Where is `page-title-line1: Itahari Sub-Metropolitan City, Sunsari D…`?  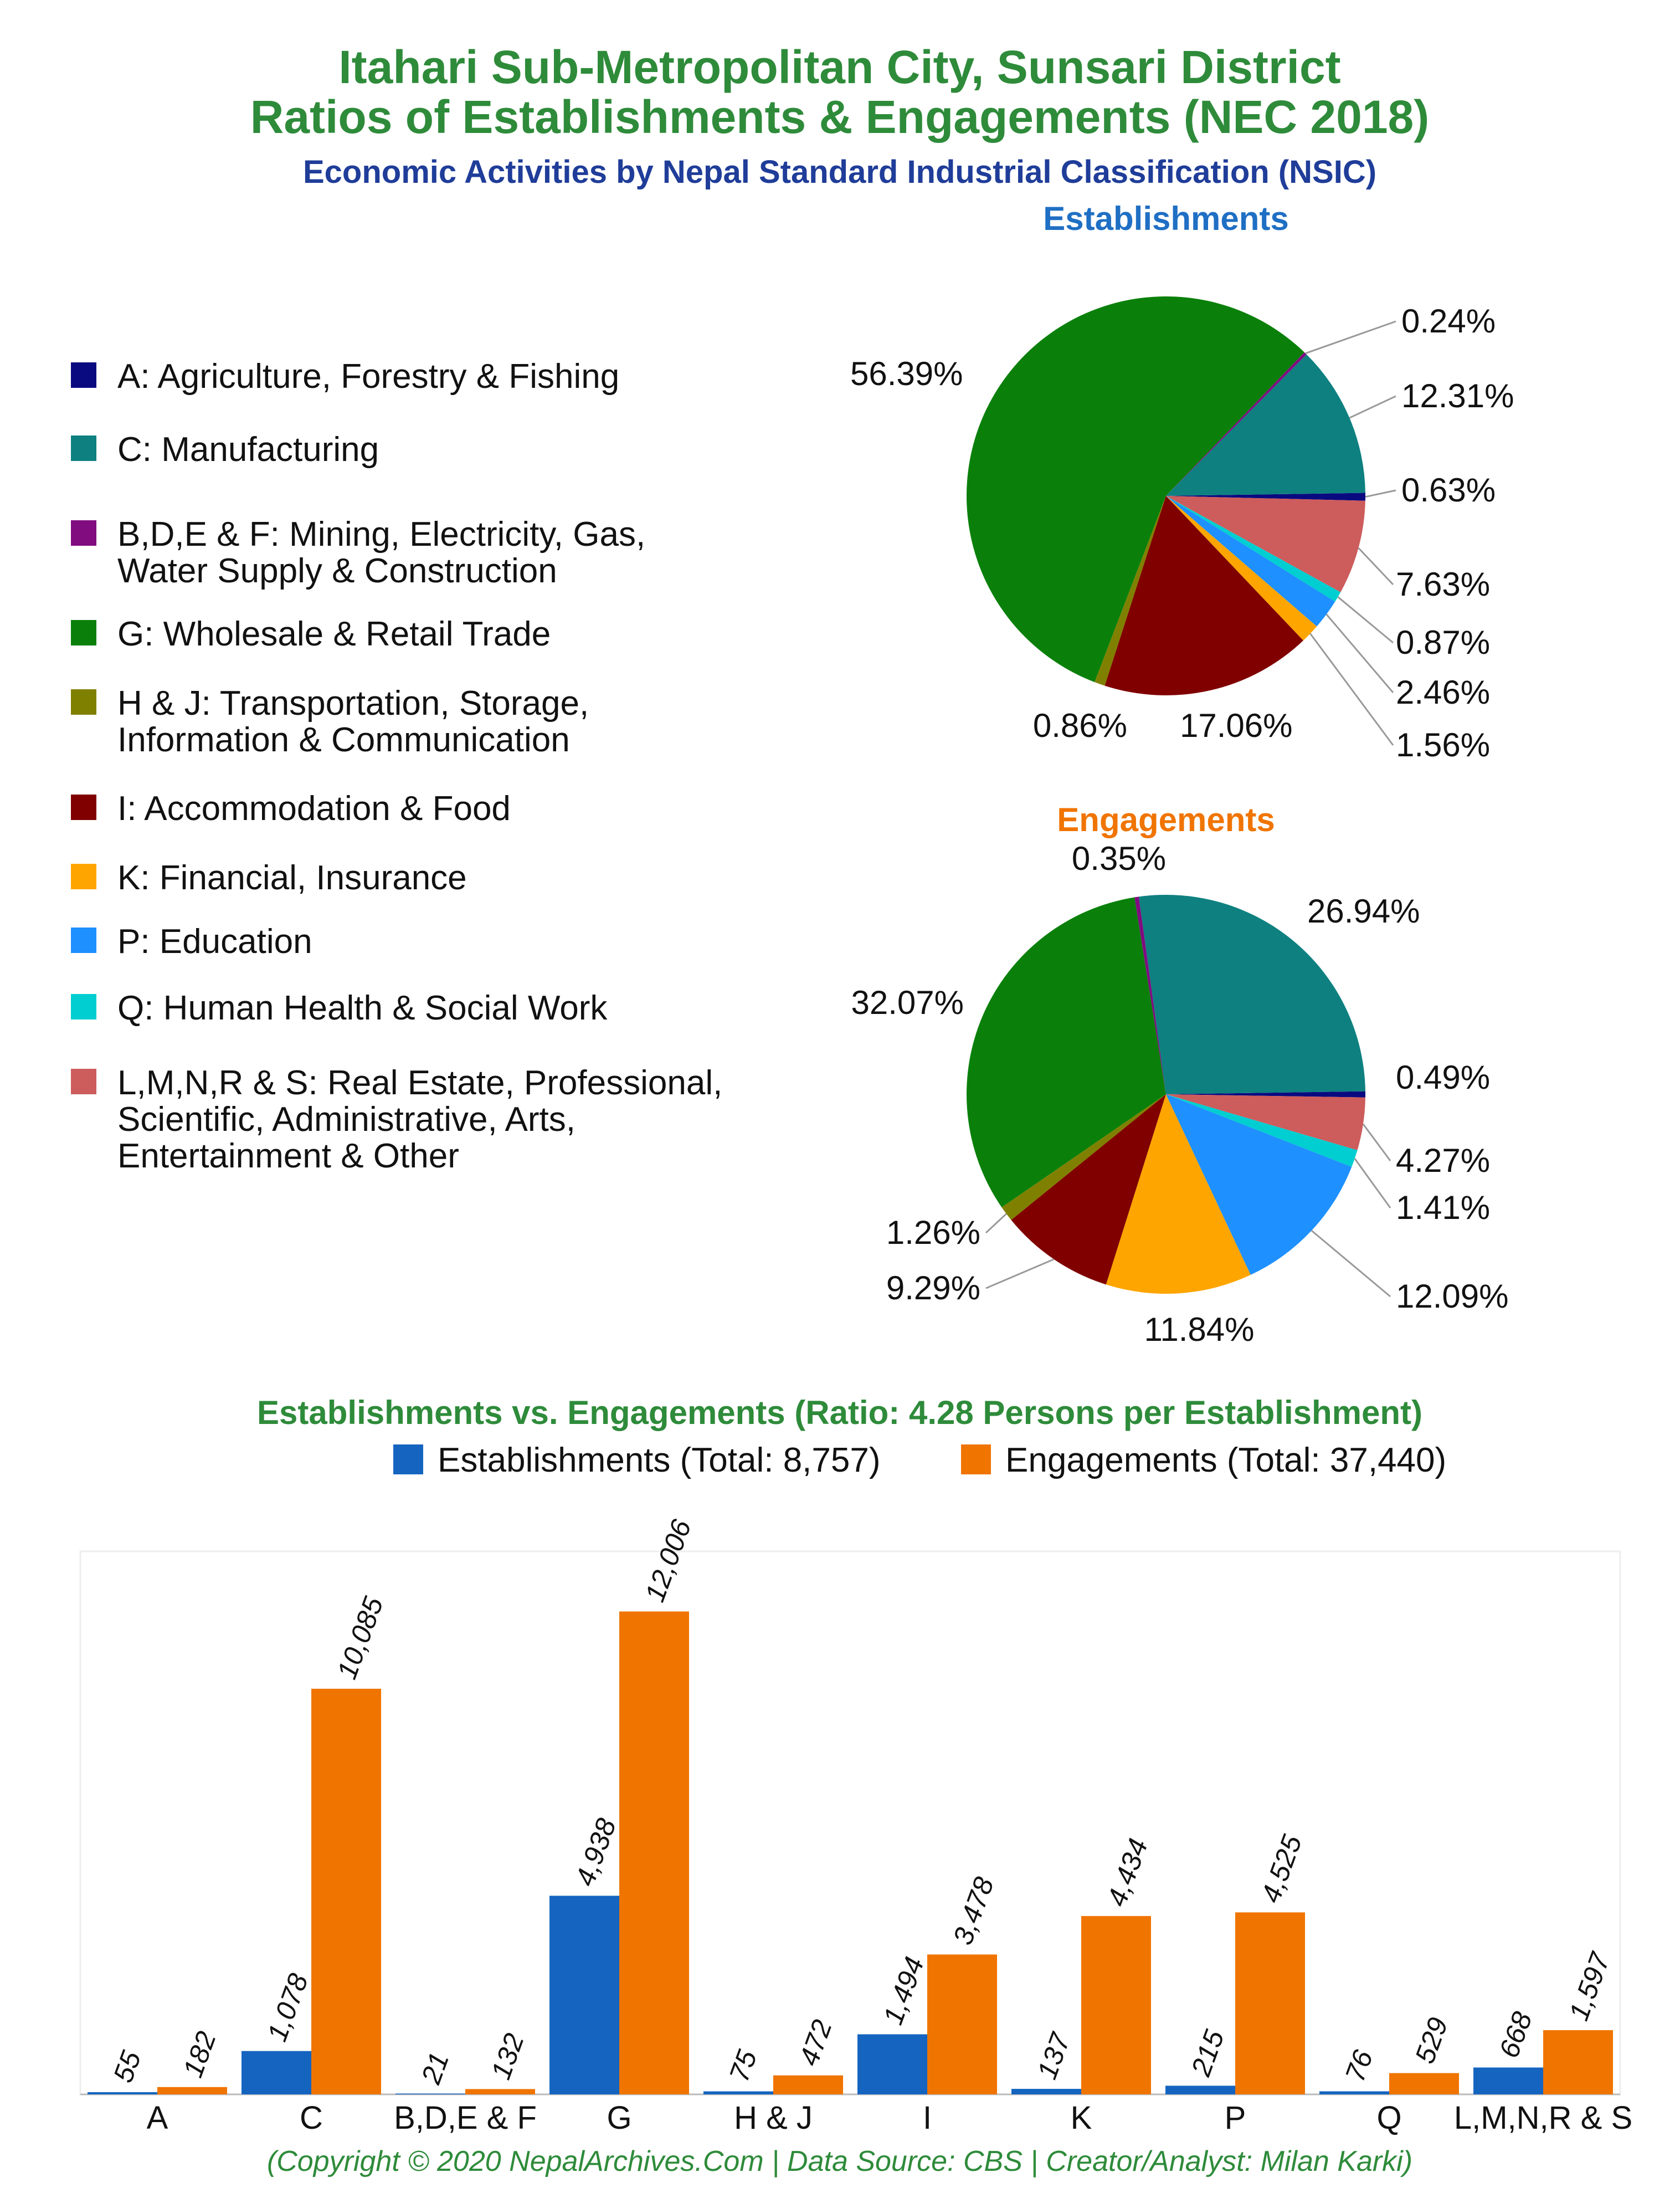 page-title-line1: Itahari Sub-Metropolitan City, Sunsari D… is located at coordinates (839, 67).